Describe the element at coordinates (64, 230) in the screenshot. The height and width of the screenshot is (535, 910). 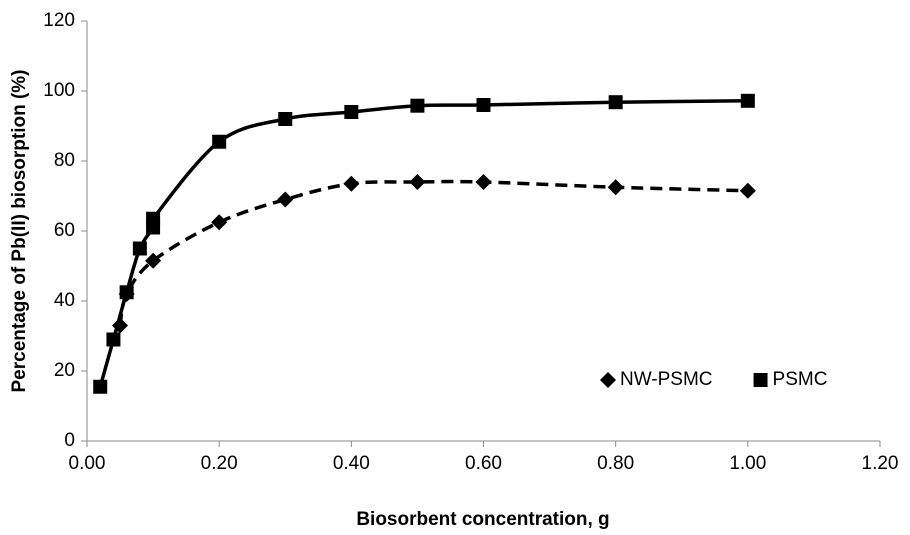
I see `y-tick-label: 60` at that location.